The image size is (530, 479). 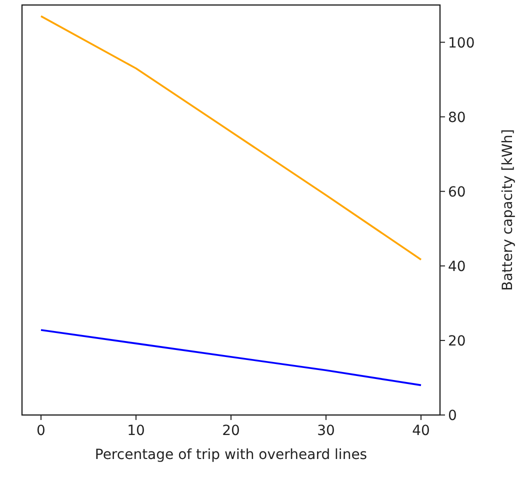 I want to click on x-tick-label: 0, so click(x=41, y=431).